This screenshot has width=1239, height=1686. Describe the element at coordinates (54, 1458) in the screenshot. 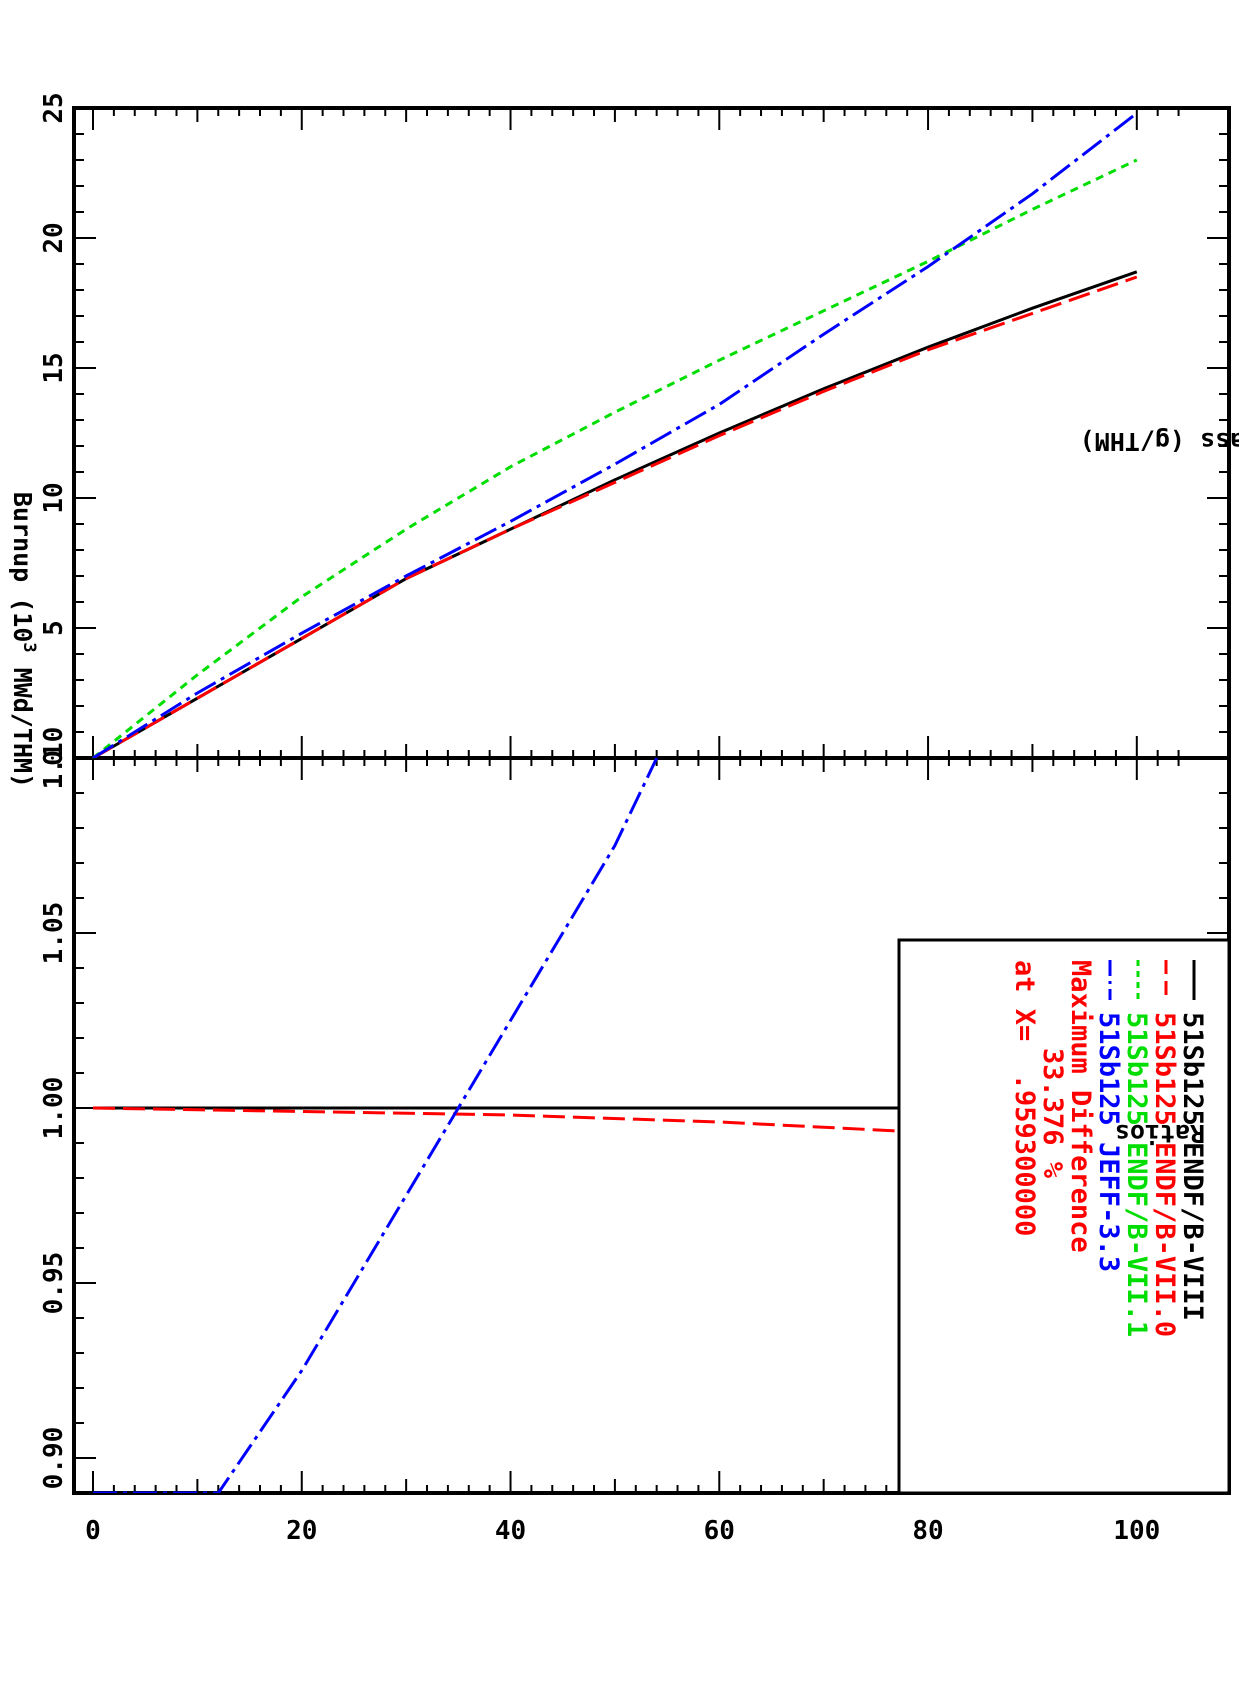

I see `y-tick-label-ratio: 0.90` at that location.